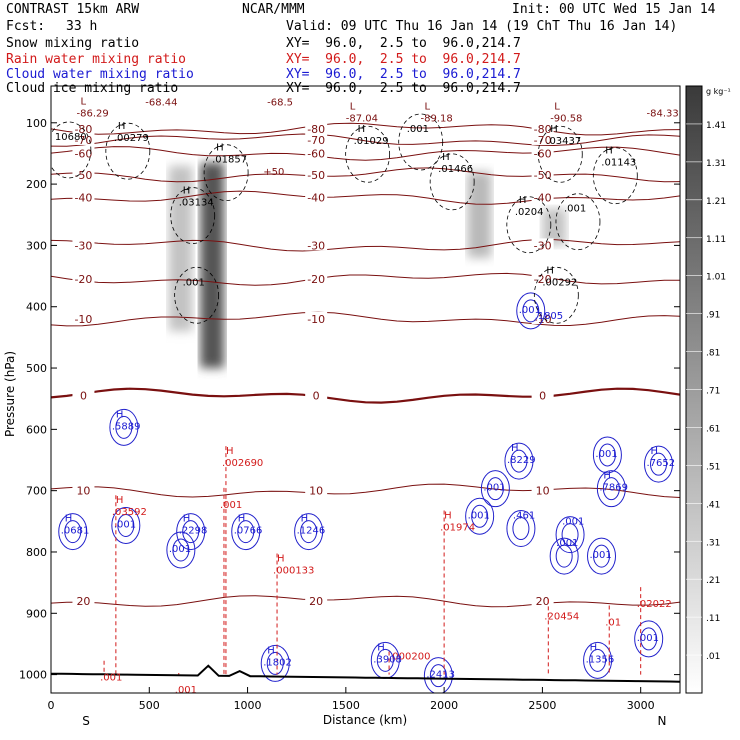  I want to click on x-tick-label: 0, so click(51, 705).